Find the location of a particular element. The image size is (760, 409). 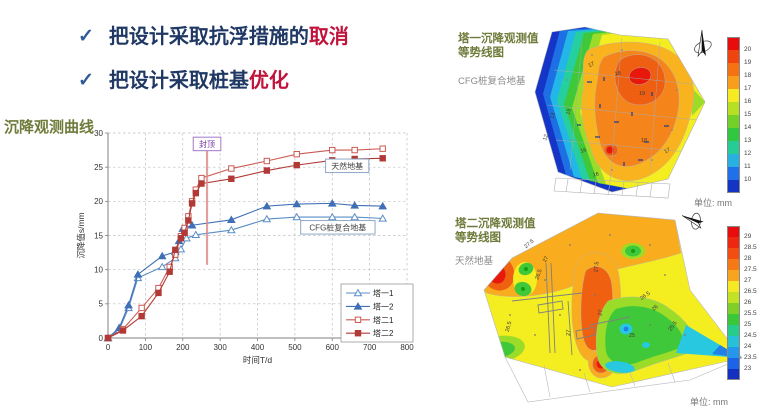

svg-text: 沉降值s/mm is located at coordinates (81, 235).